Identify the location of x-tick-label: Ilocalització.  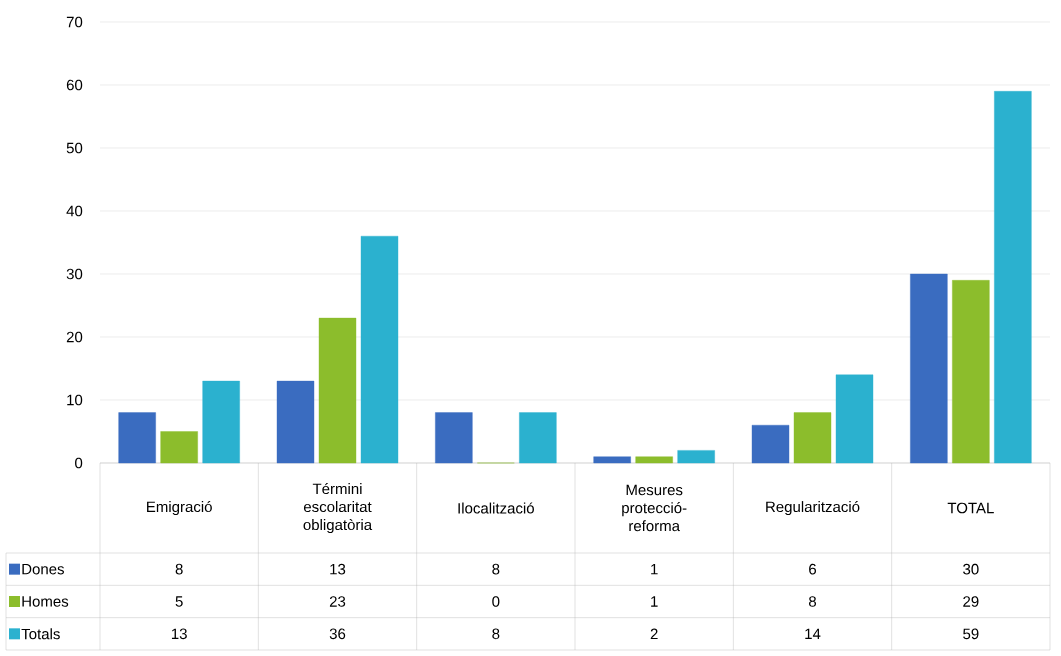
(496, 508).